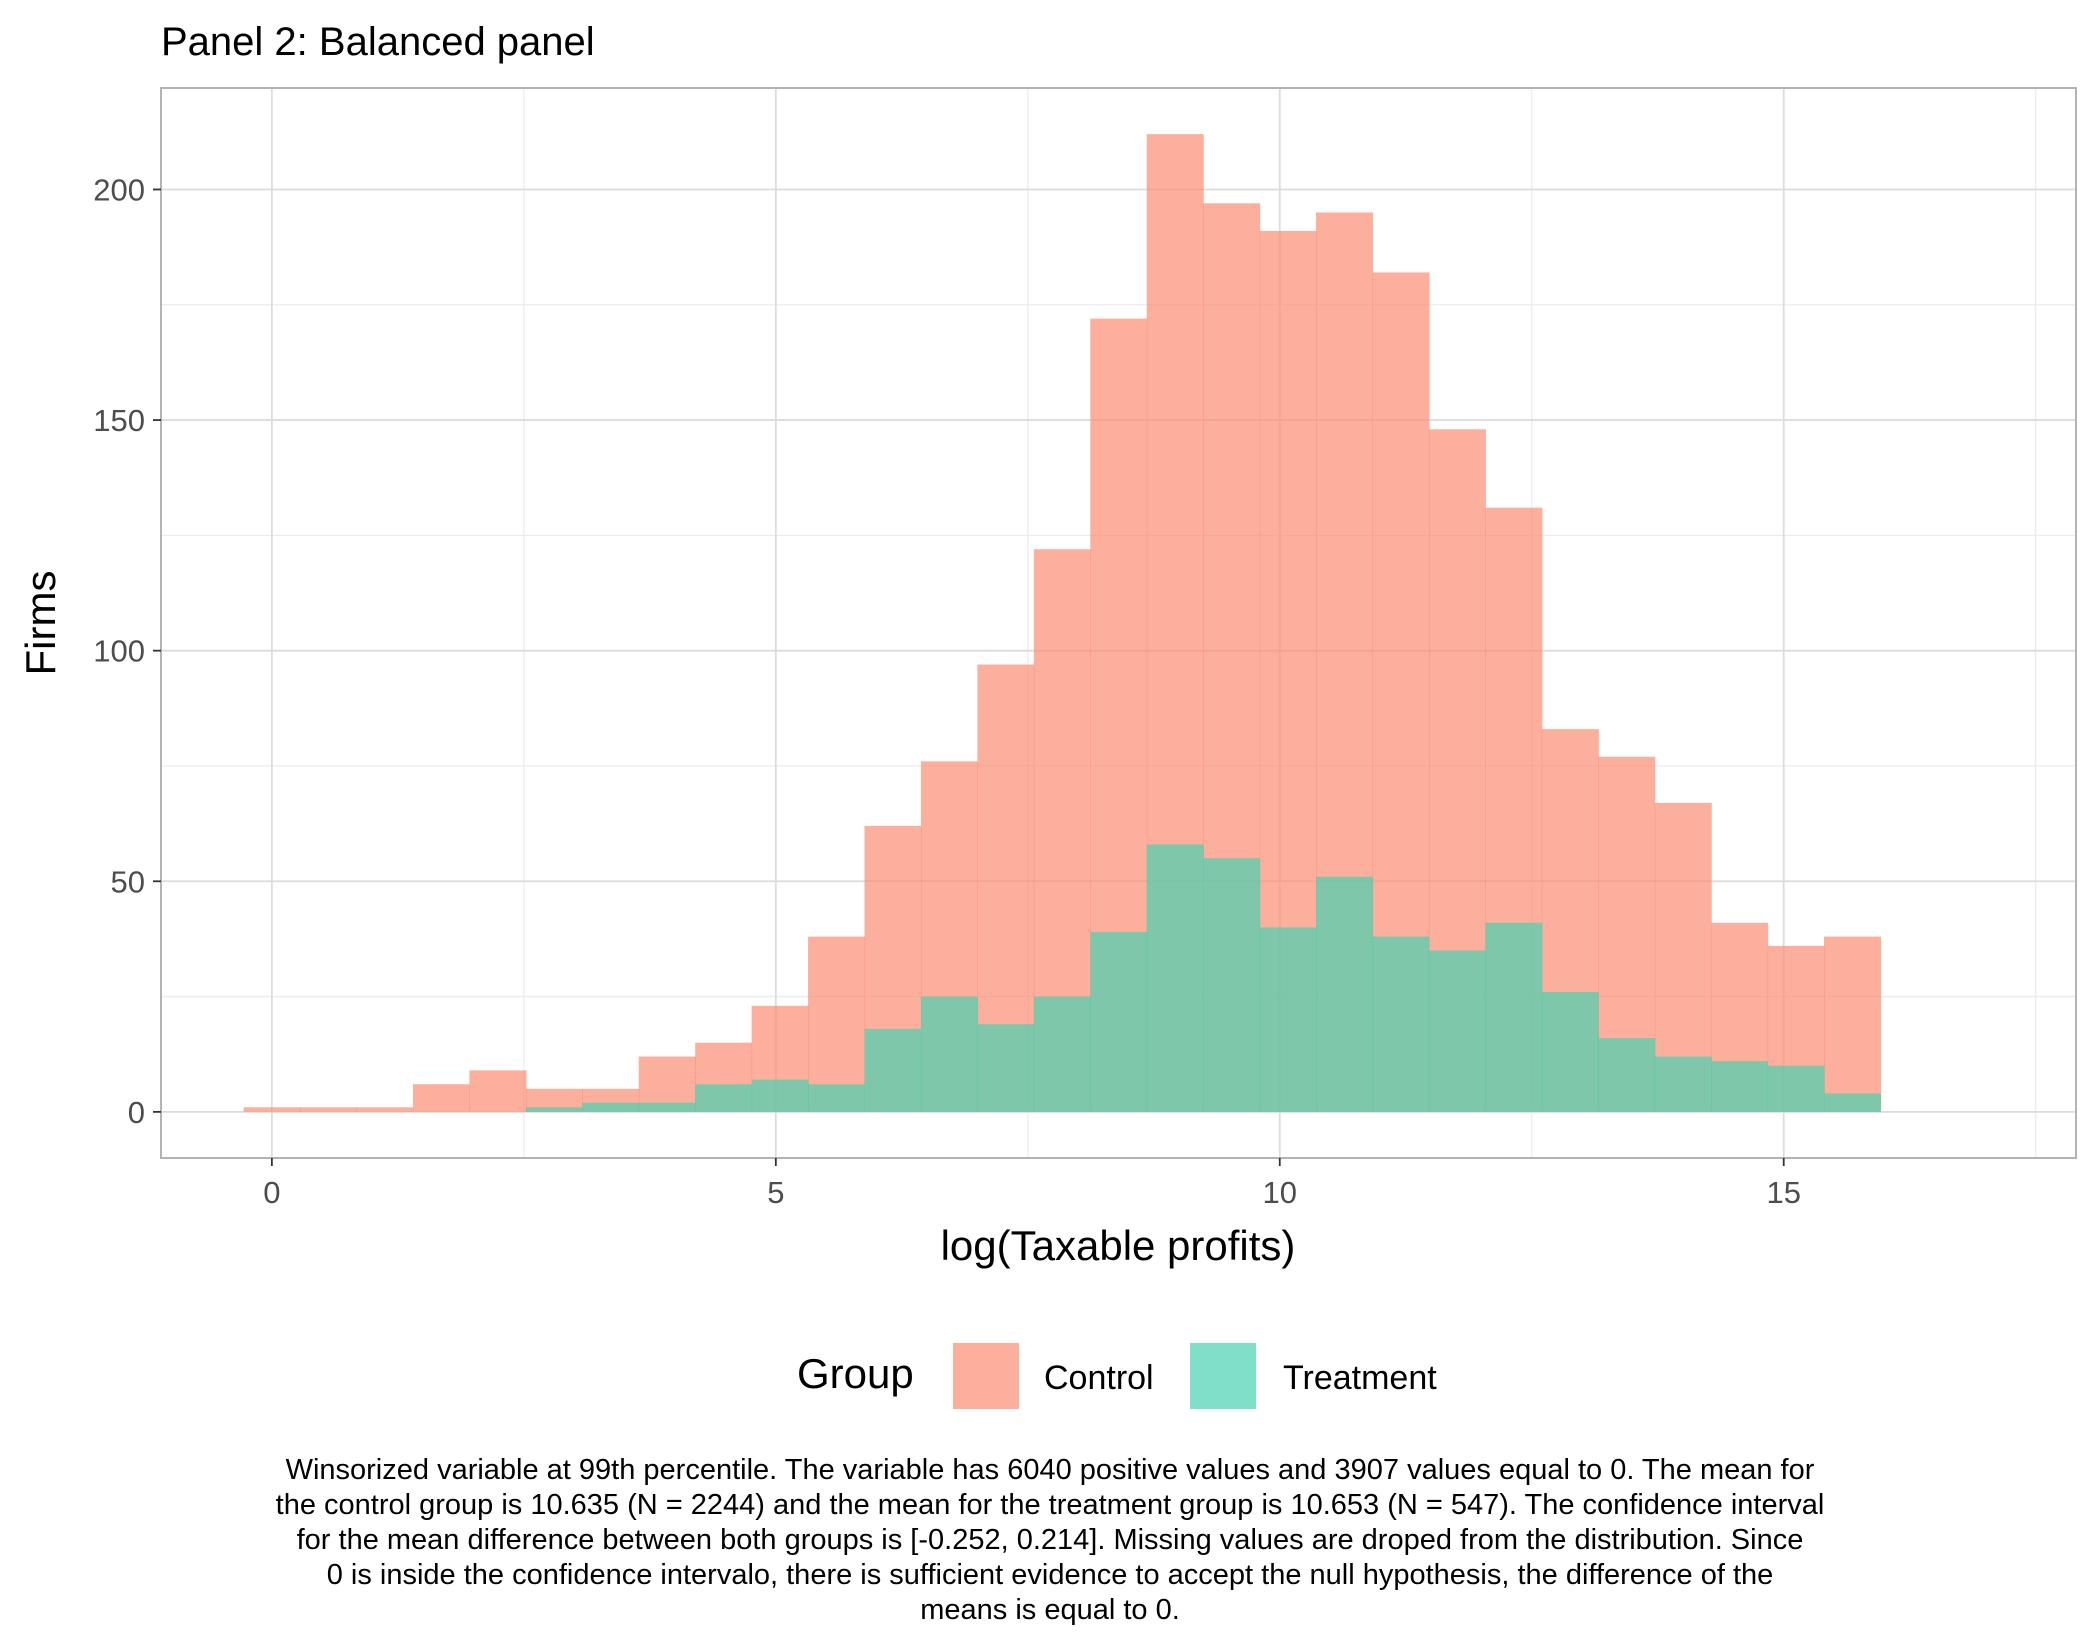 The image size is (2100, 1650). What do you see at coordinates (1223, 1376) in the screenshot?
I see `legend-key-treatment` at bounding box center [1223, 1376].